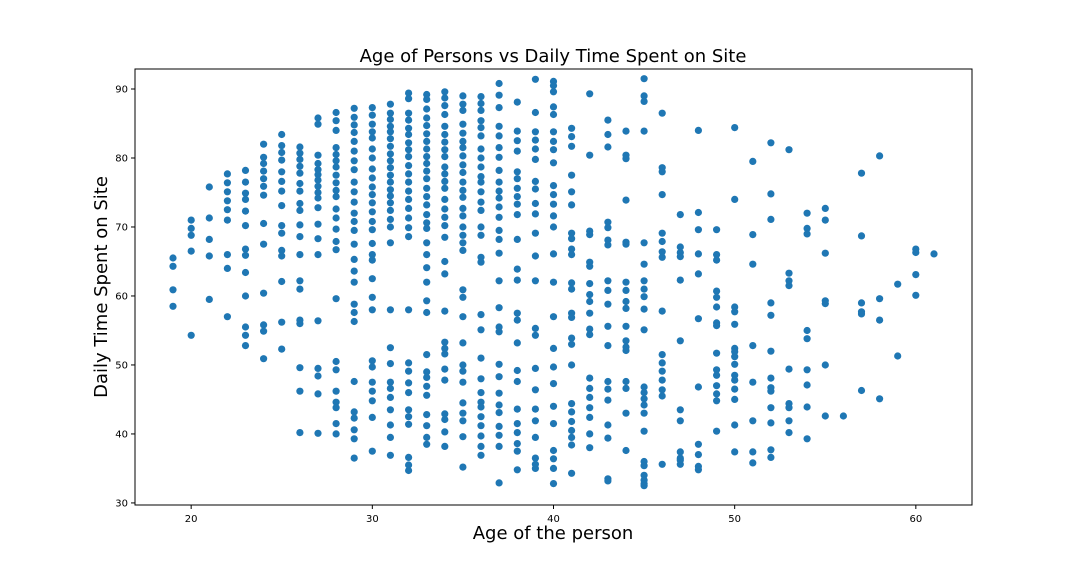 The height and width of the screenshot is (576, 1080). Describe the element at coordinates (915, 519) in the screenshot. I see `x-tick-label: 60` at that location.